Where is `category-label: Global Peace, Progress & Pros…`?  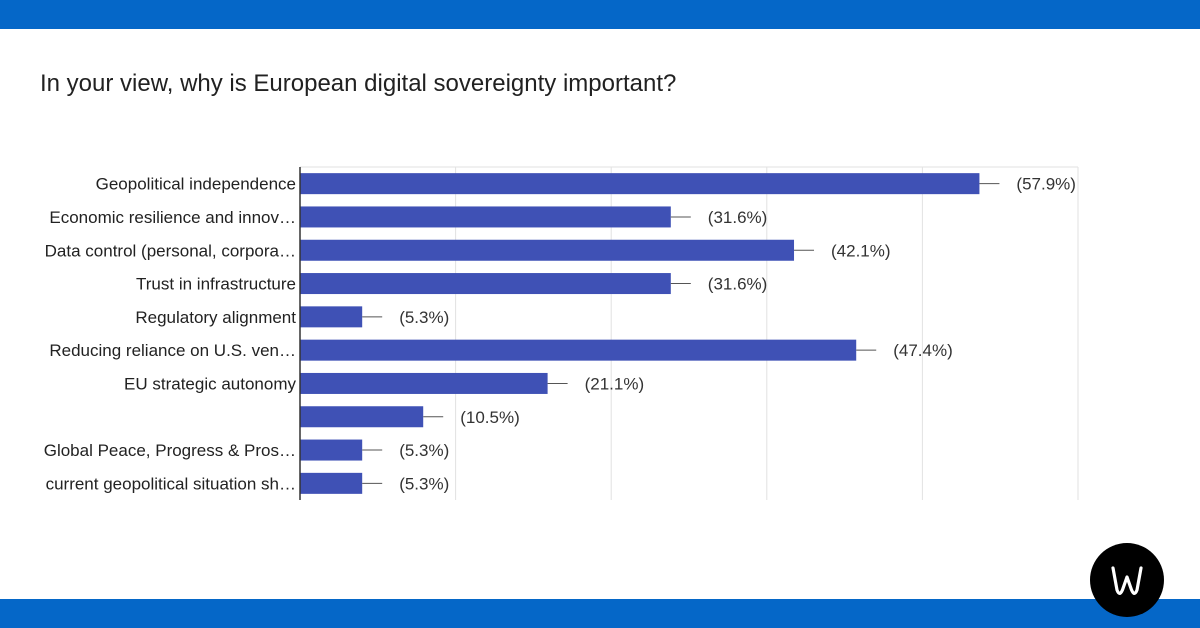 category-label: Global Peace, Progress & Pros… is located at coordinates (170, 450).